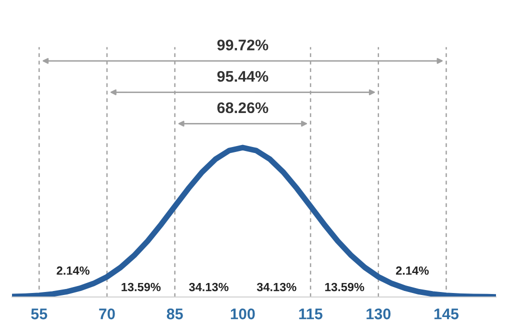  Describe the element at coordinates (242, 314) in the screenshot. I see `x-tick-label: 100` at that location.